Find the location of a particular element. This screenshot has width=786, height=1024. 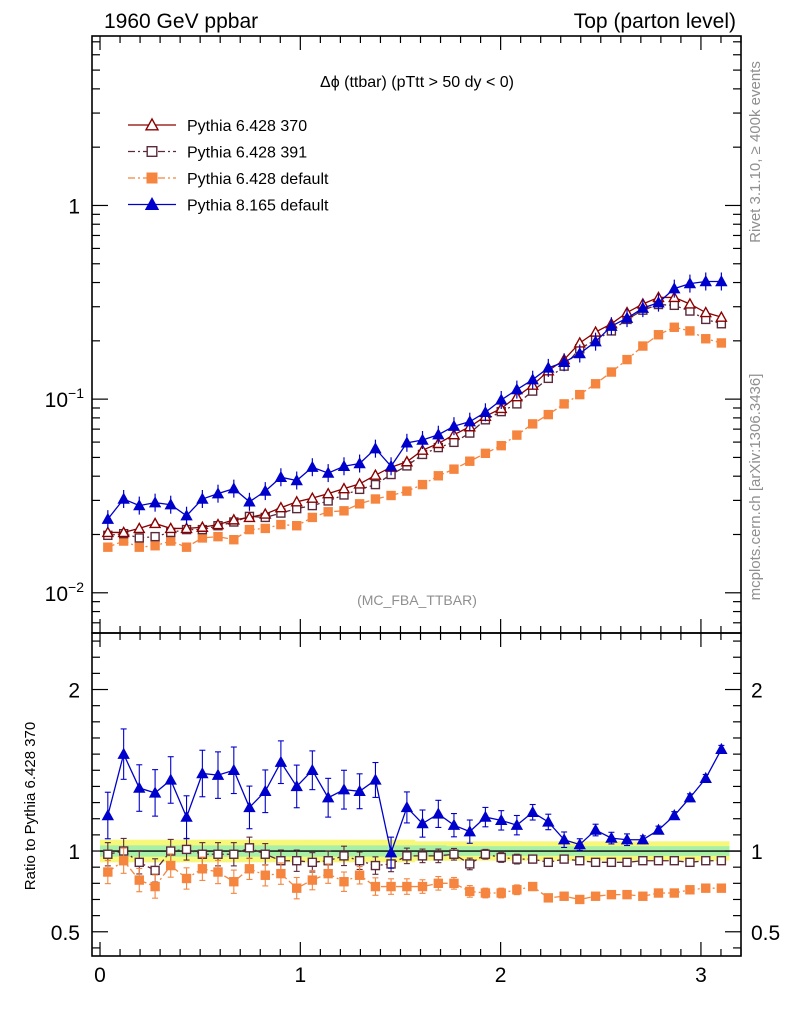

main-ytick-label: 10⁻² is located at coordinates (65, 592).